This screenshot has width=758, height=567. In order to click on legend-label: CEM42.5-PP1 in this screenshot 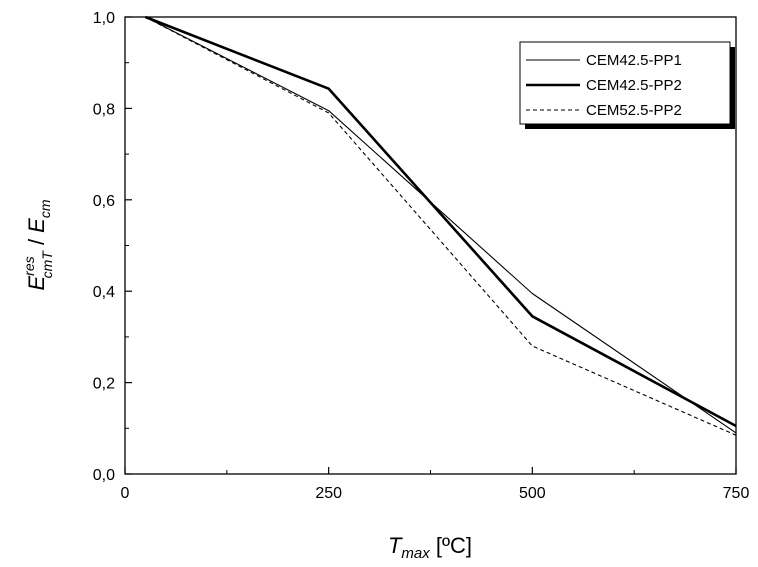, I will do `click(634, 60)`.